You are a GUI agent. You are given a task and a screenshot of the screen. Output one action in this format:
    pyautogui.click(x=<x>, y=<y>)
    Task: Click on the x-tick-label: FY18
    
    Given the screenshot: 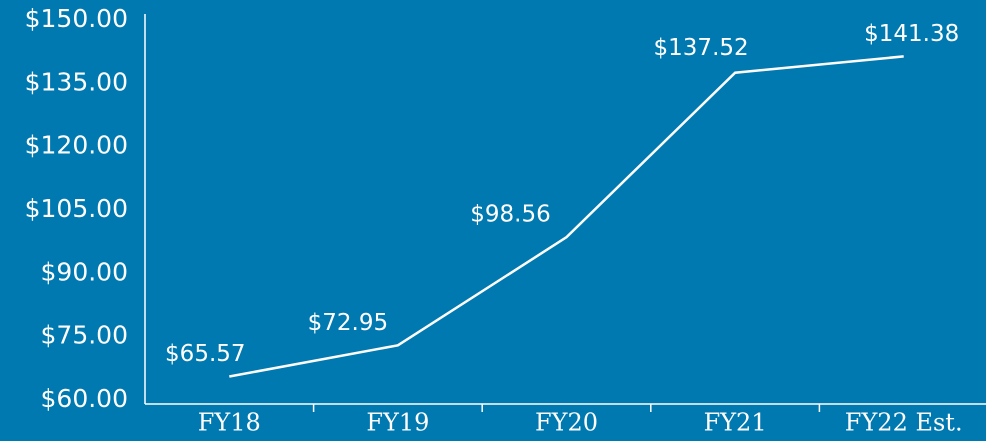 What is the action you would take?
    pyautogui.click(x=229, y=423)
    